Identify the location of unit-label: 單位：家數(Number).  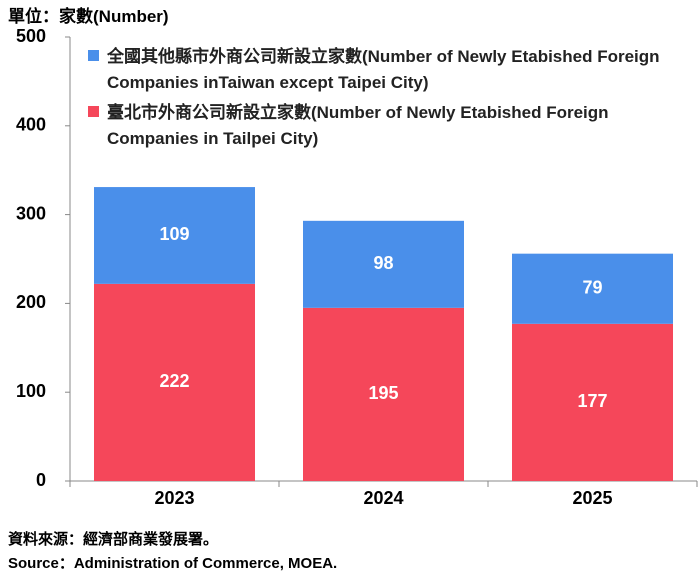
(88, 16).